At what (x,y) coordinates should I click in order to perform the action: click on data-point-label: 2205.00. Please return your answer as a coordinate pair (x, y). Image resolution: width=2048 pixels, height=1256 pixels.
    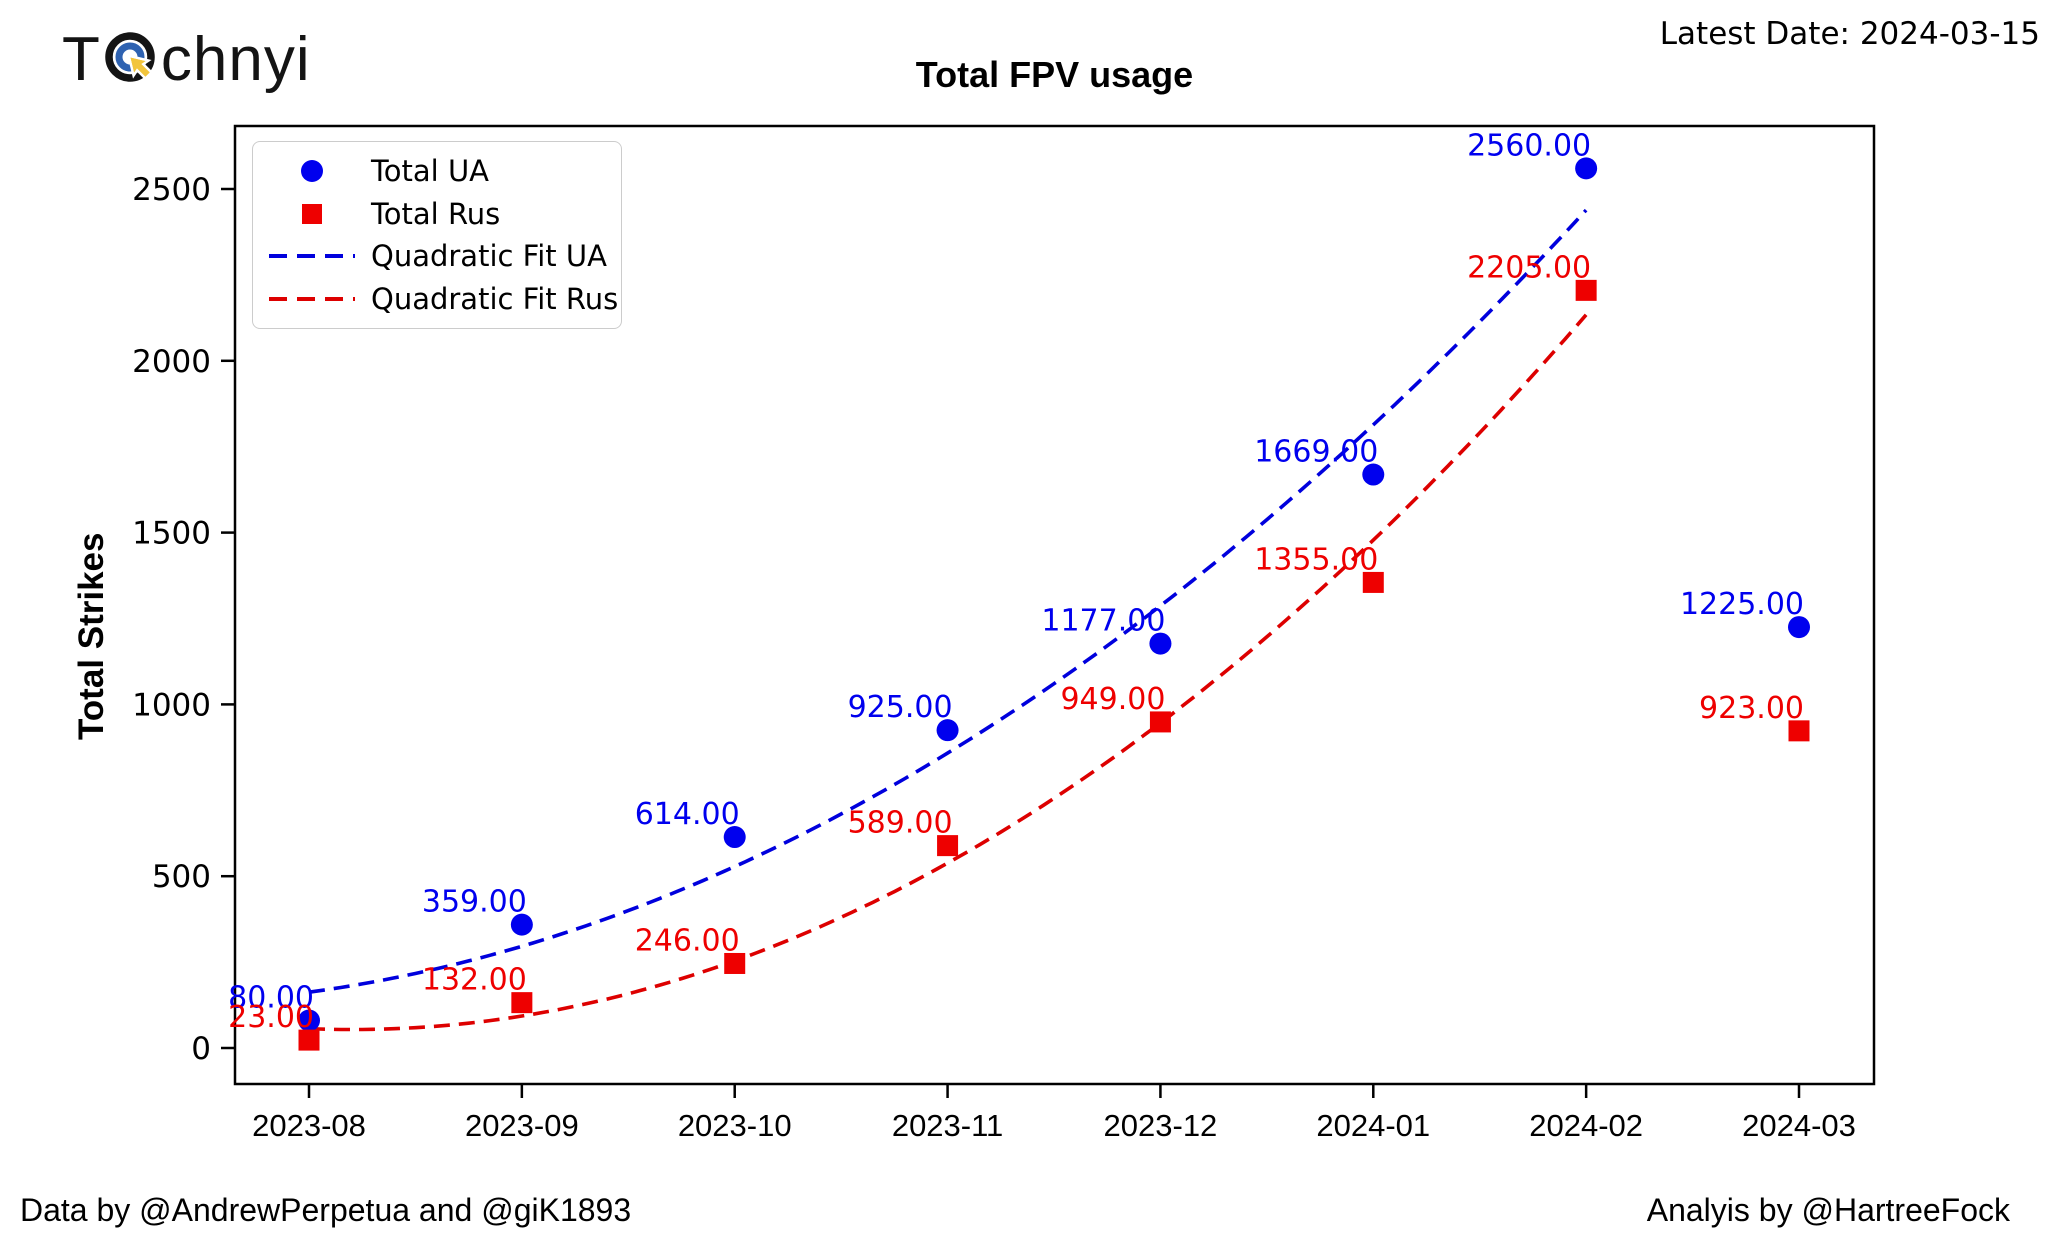
    Looking at the image, I should click on (1529, 267).